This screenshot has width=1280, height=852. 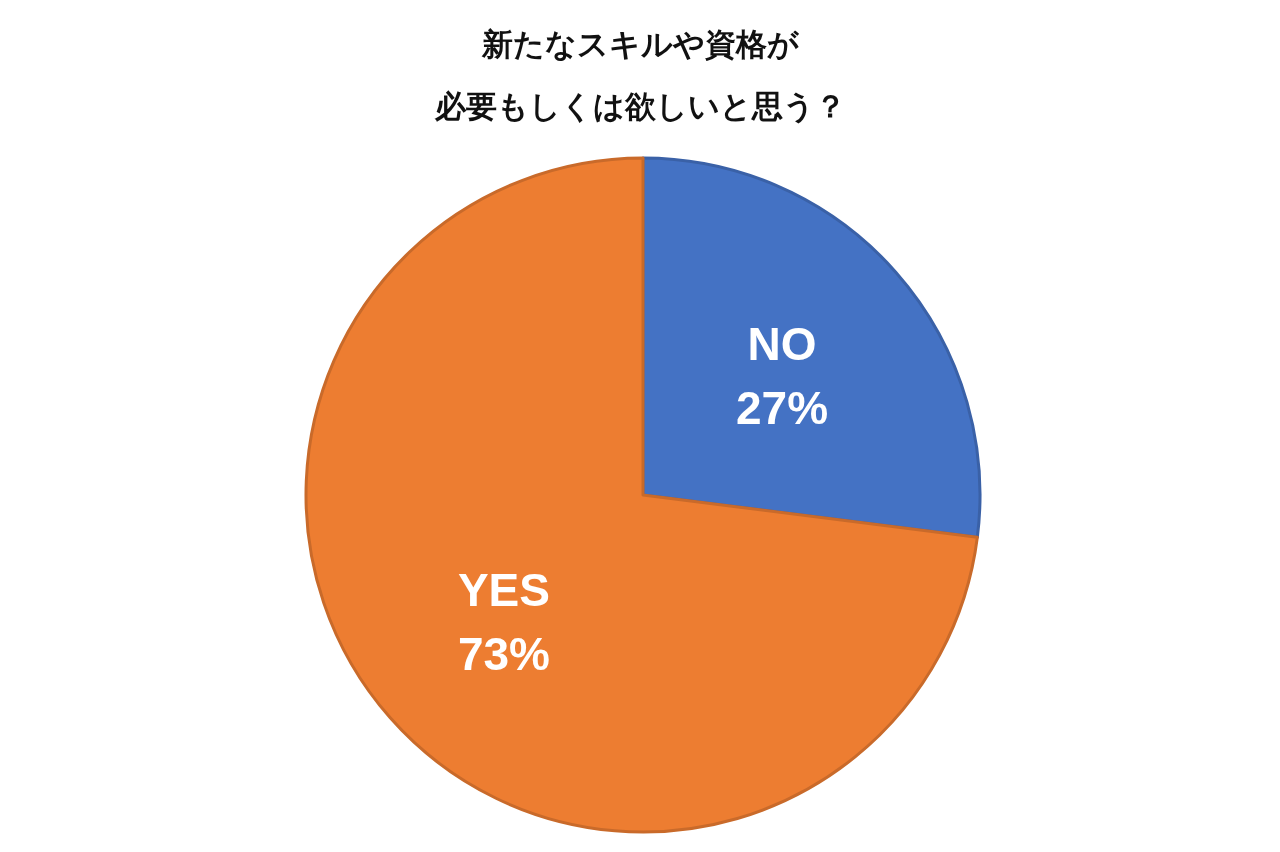 I want to click on chart-title: 新たなスキルや資格が, so click(x=640, y=44).